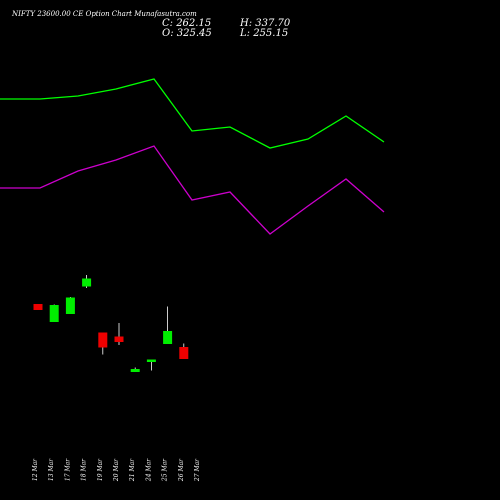  I want to click on x-tick-label: 17 Mar, so click(67, 469).